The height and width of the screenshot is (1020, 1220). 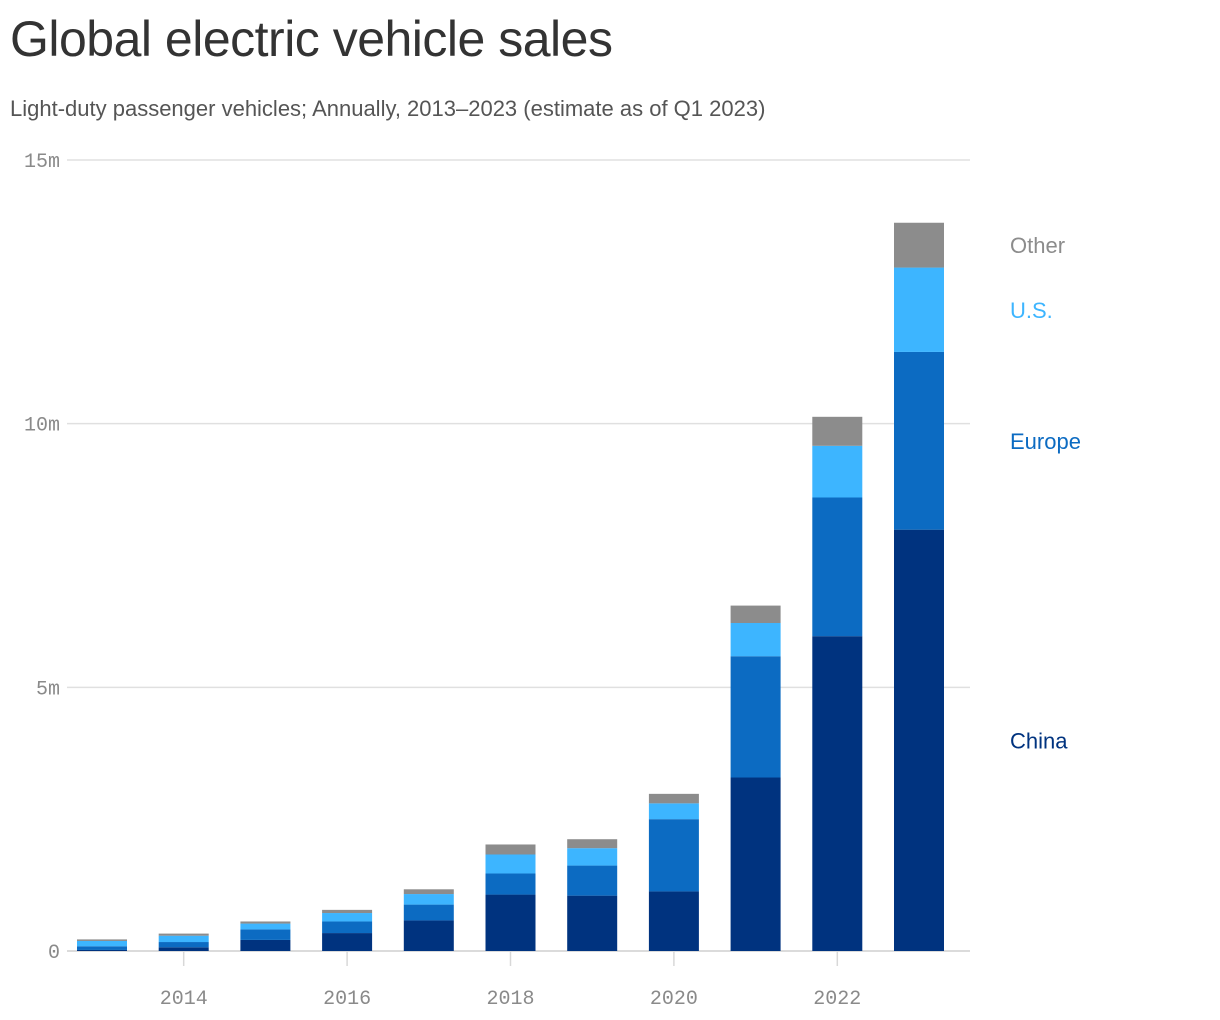 What do you see at coordinates (510, 999) in the screenshot?
I see `x-tick-label: 2018` at bounding box center [510, 999].